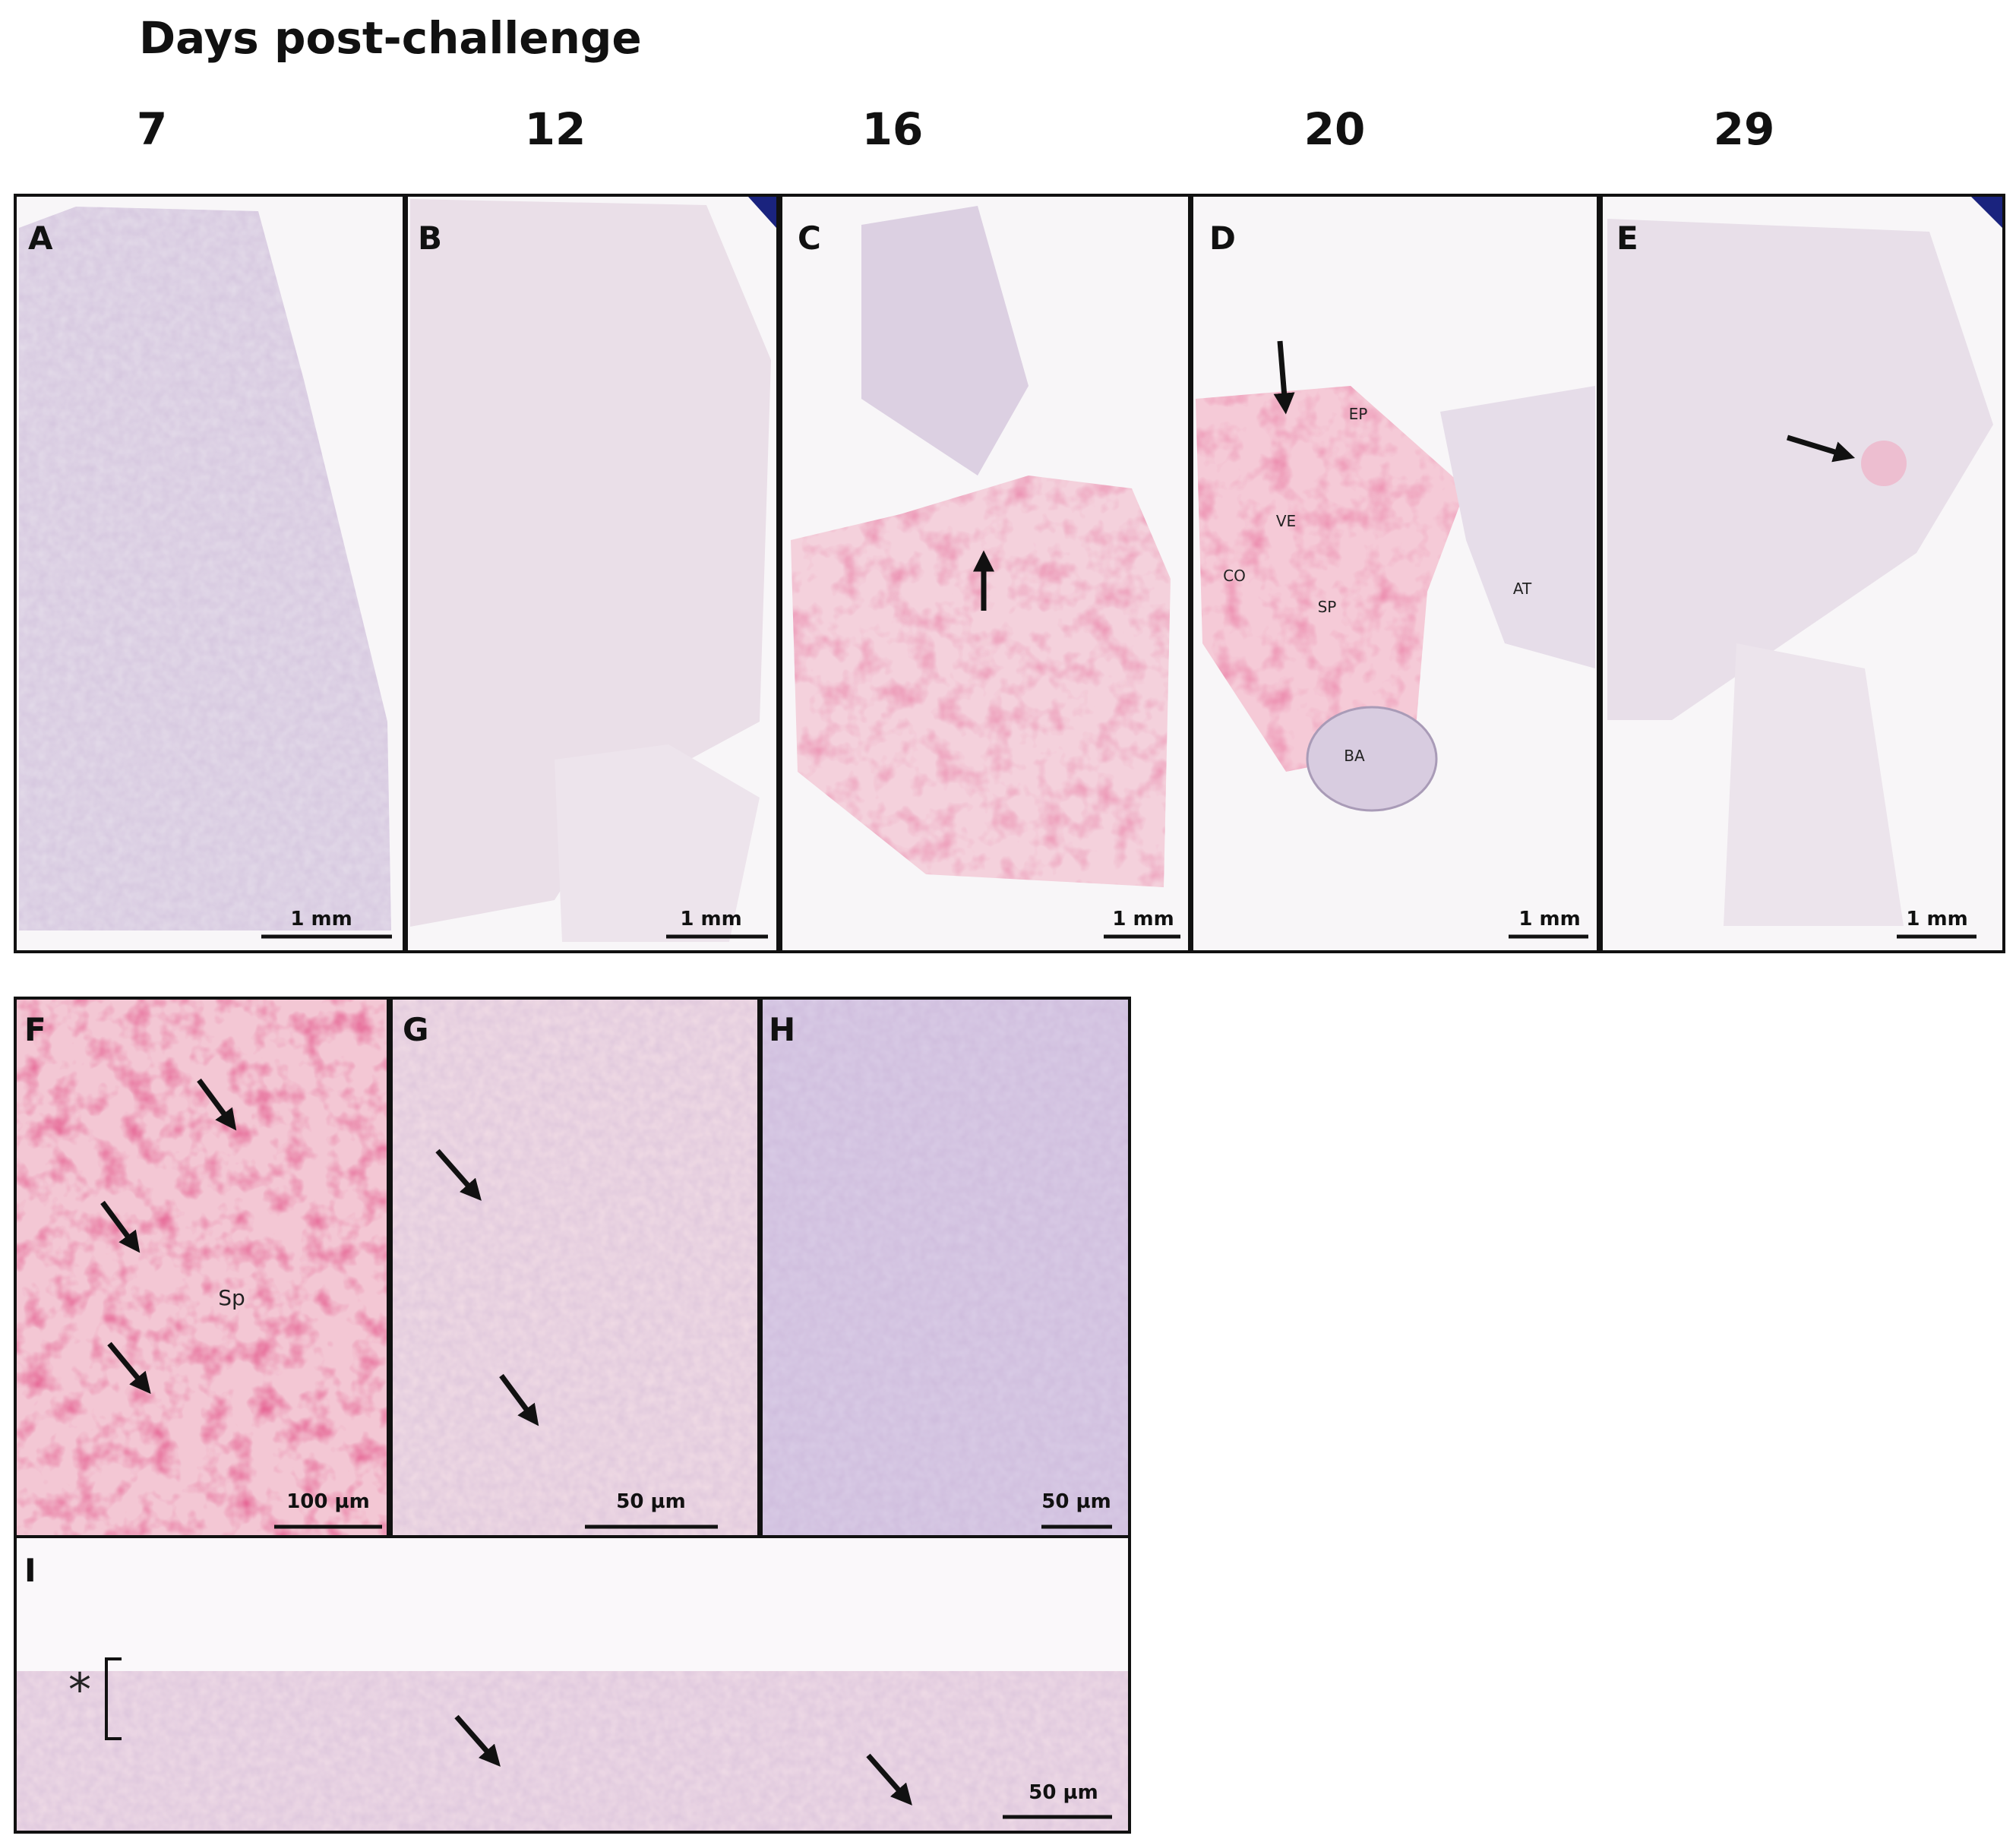 The image size is (2016, 1842). Describe the element at coordinates (35, 1029) in the screenshot. I see `panel-letter: F` at that location.